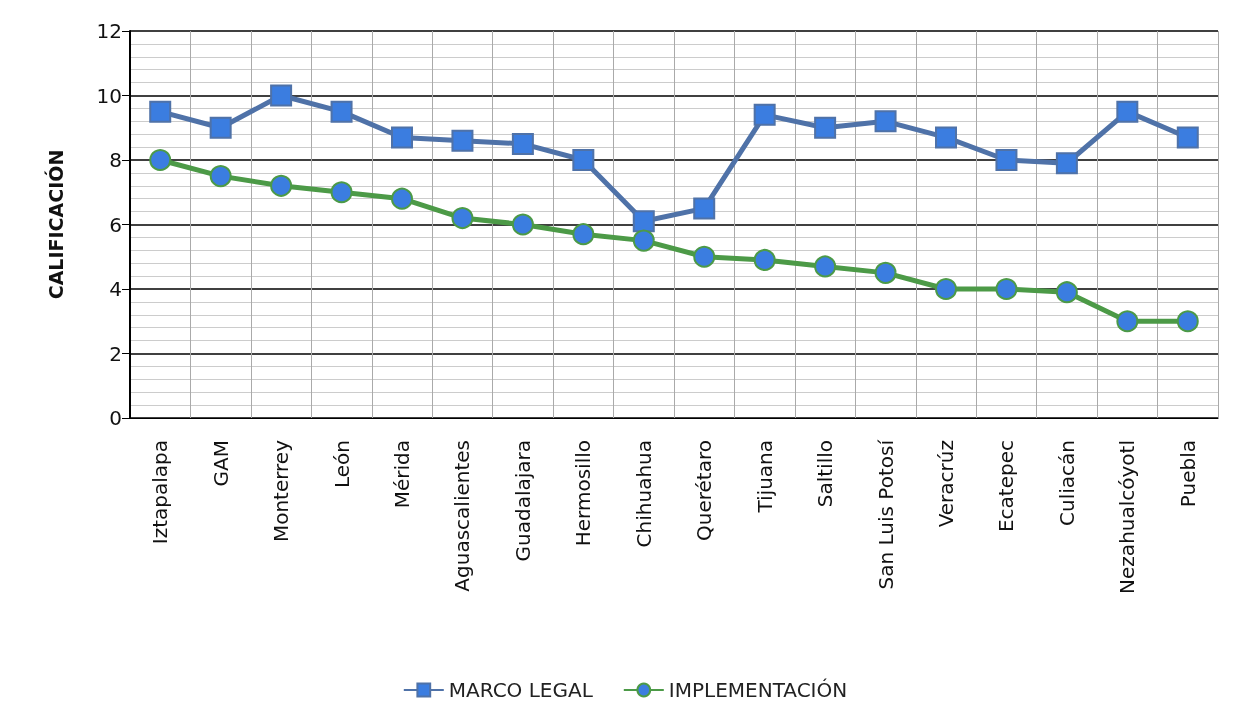 This screenshot has height=725, width=1250. What do you see at coordinates (1187, 474) in the screenshot?
I see `x-tick-label: Puebla` at bounding box center [1187, 474].